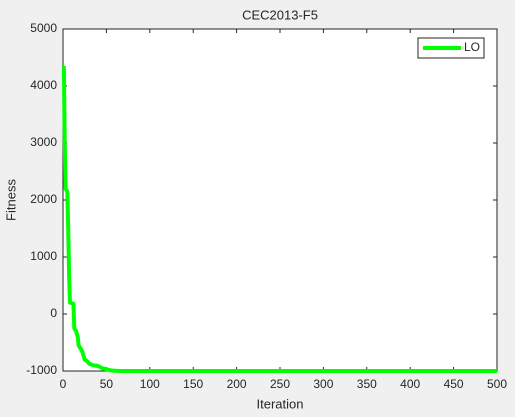 This screenshot has width=515, height=417. I want to click on x-tick-label: 200, so click(237, 384).